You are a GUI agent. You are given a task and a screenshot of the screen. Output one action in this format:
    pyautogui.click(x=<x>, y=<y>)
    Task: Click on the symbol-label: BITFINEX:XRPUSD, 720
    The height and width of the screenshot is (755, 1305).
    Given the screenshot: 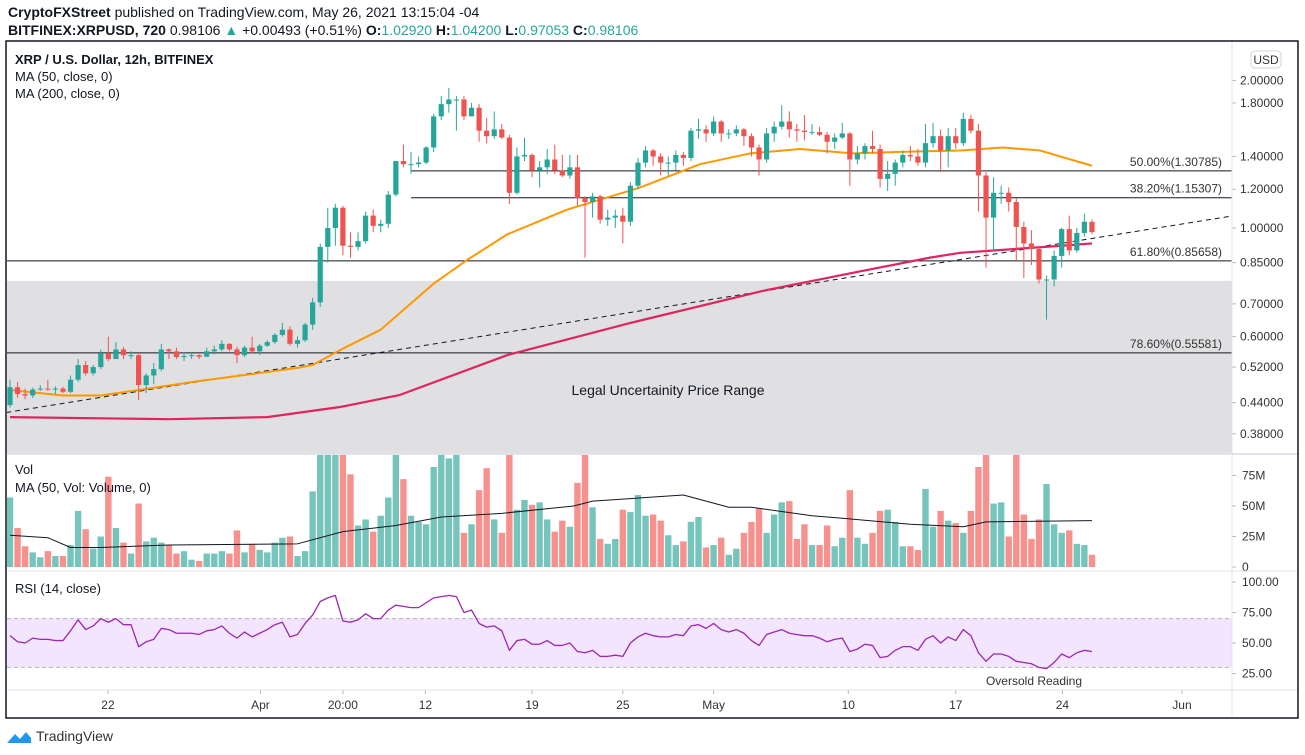 What is the action you would take?
    pyautogui.click(x=87, y=30)
    